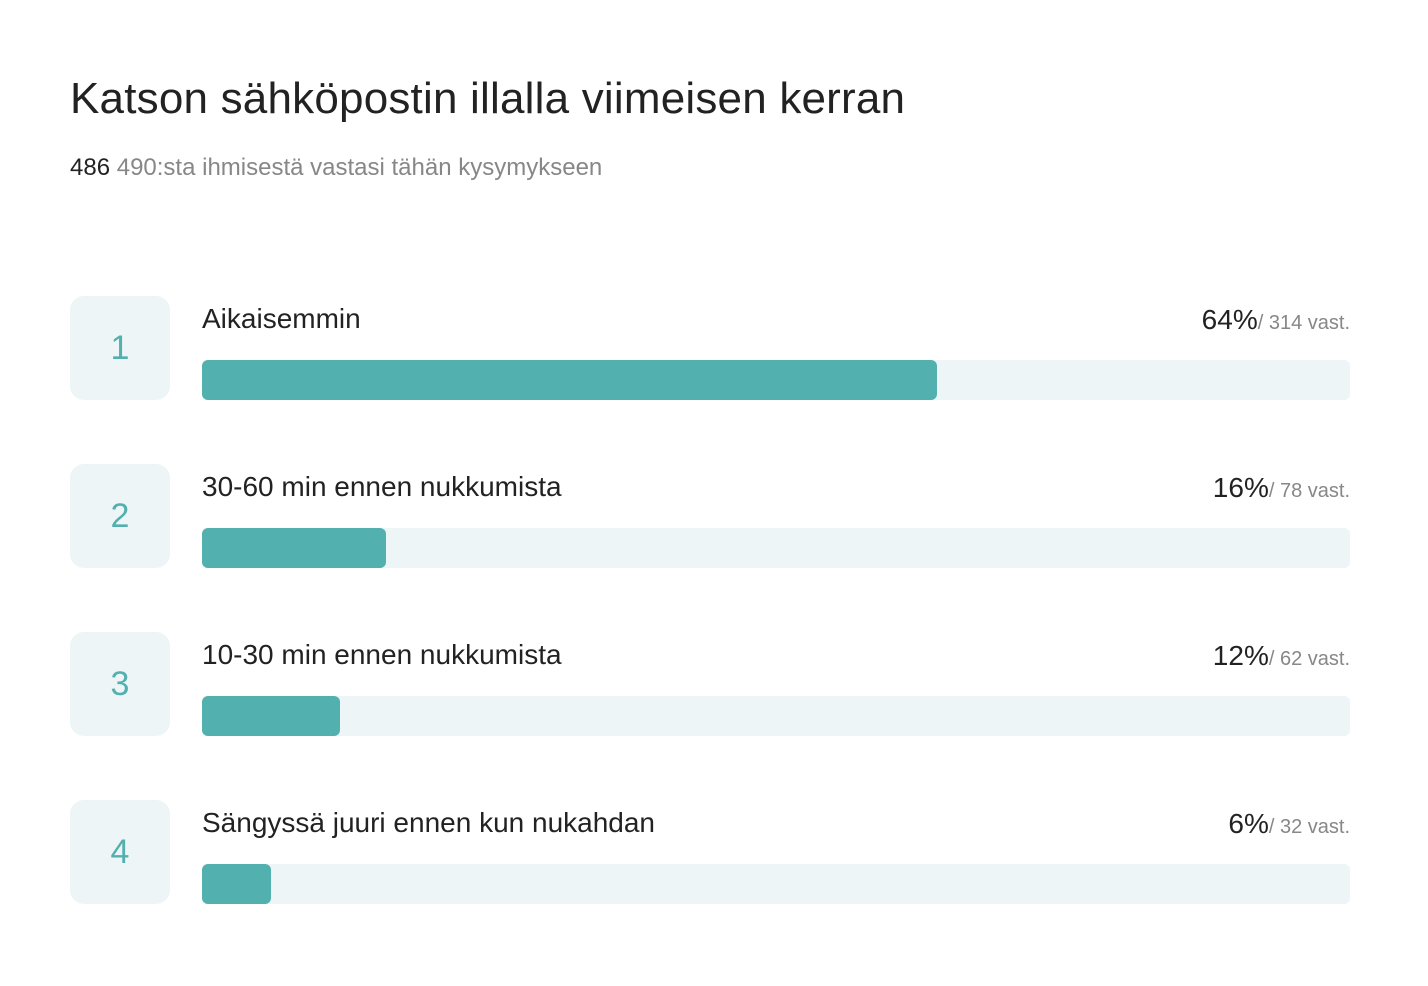 Image resolution: width=1428 pixels, height=986 pixels. Describe the element at coordinates (1240, 655) in the screenshot. I see `option-percent: 12%` at that location.